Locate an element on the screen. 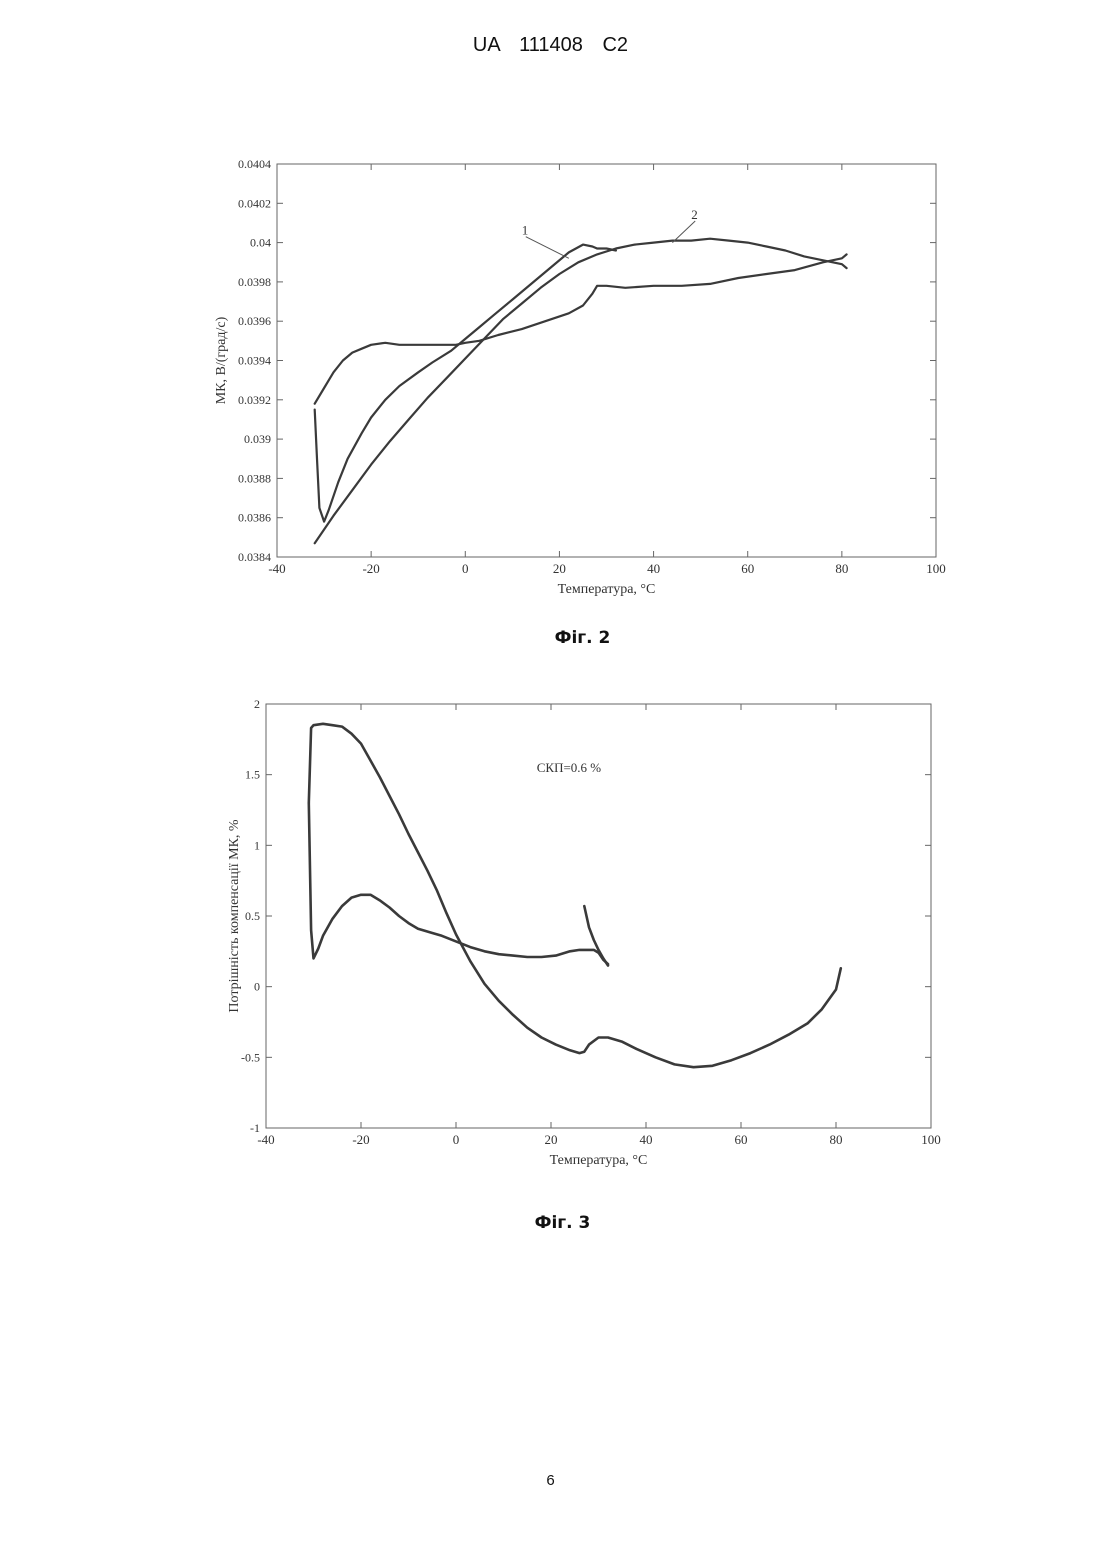 This screenshot has height=1557, width=1101. y-tick-label: 0.0394 is located at coordinates (254, 361).